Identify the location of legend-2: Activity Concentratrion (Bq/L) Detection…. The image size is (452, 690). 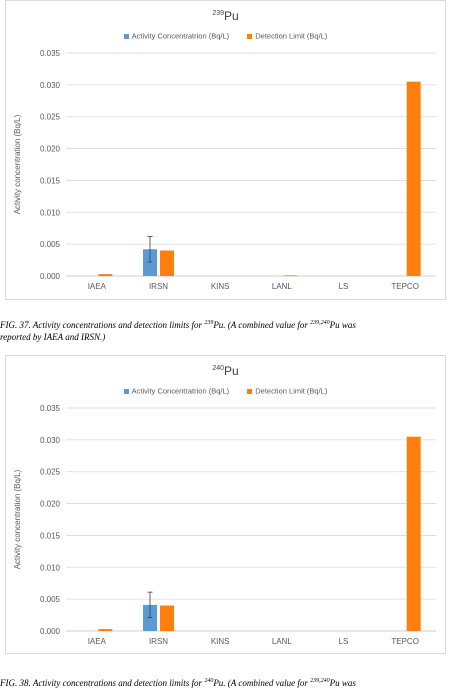
(225, 391).